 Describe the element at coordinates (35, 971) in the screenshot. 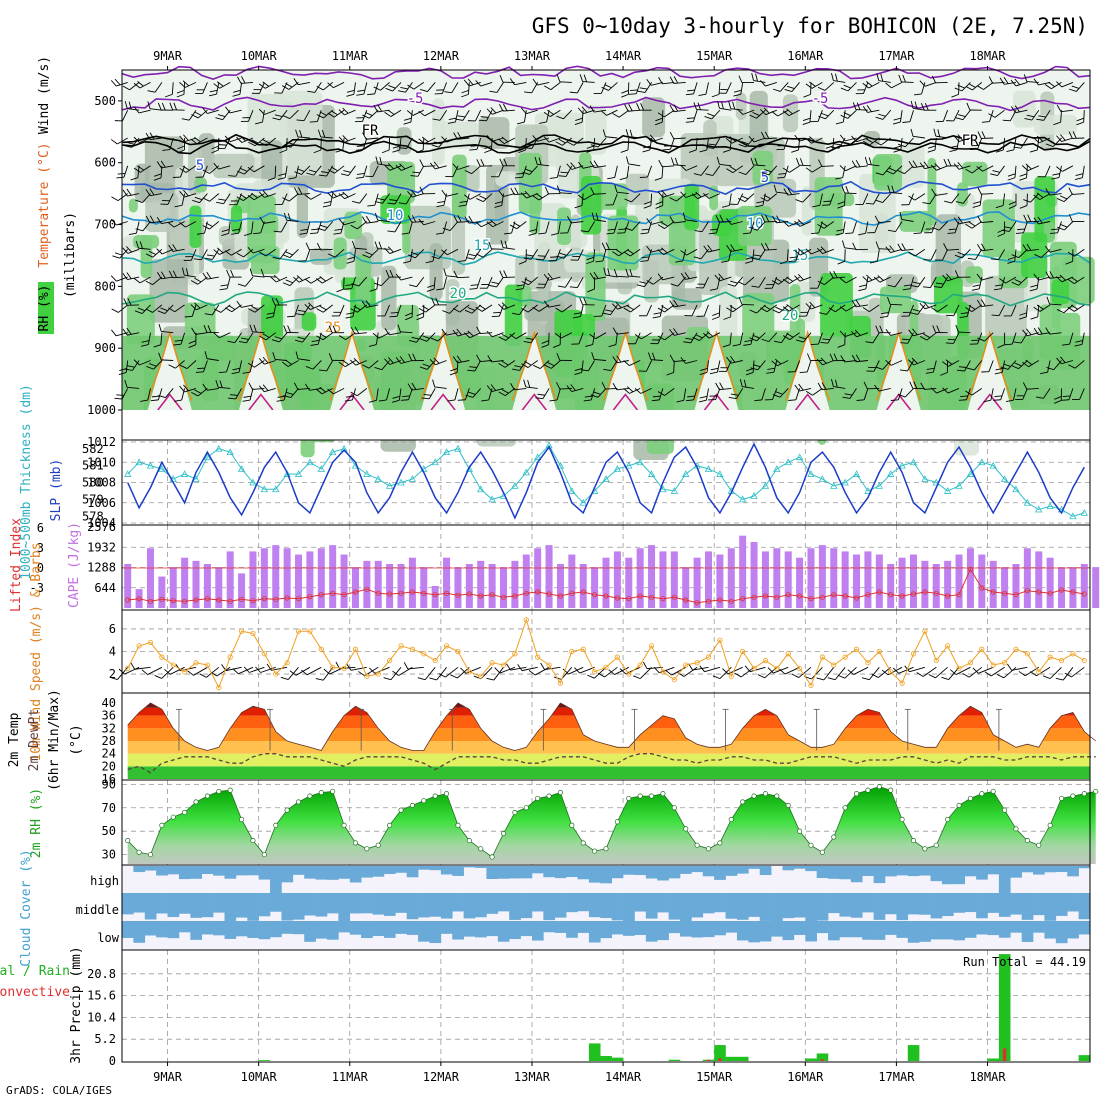

I see `total-rain-label: Total / Rain` at that location.